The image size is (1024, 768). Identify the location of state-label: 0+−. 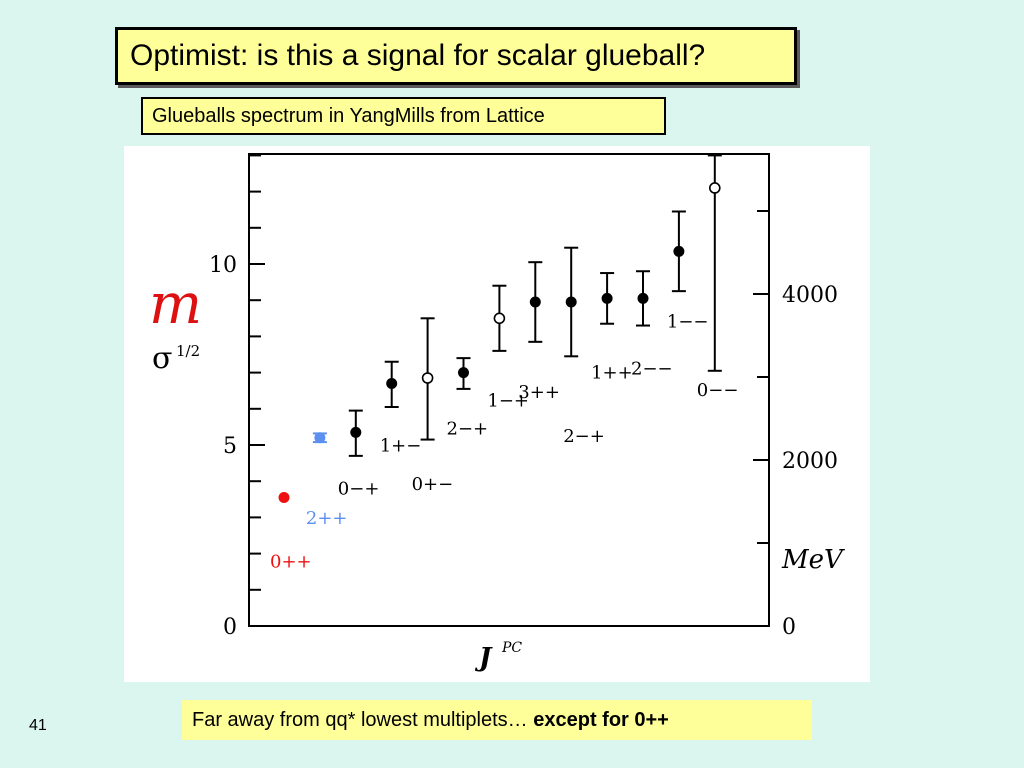
(433, 484).